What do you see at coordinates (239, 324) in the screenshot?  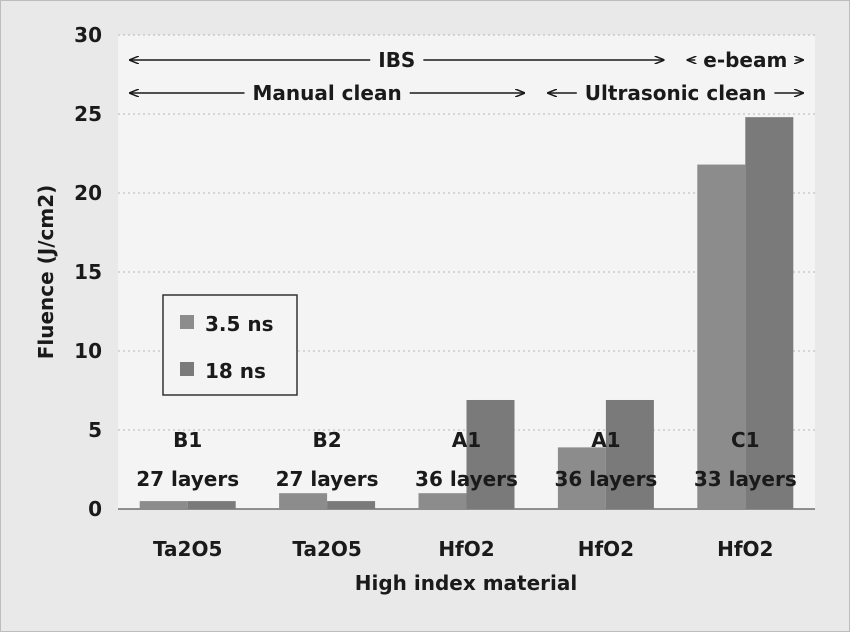 I see `legend-label-3-5-ns: 3.5 ns` at bounding box center [239, 324].